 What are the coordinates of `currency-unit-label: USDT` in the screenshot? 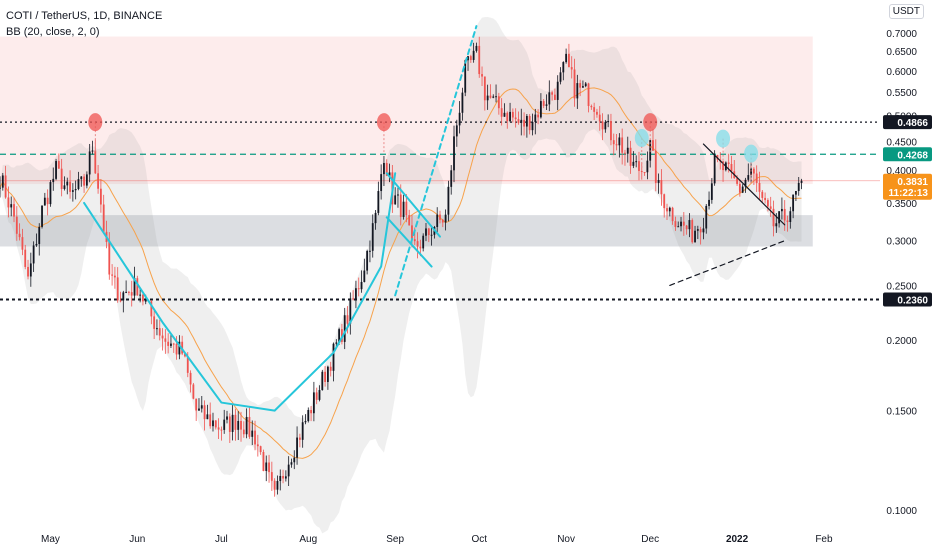 It's located at (906, 11).